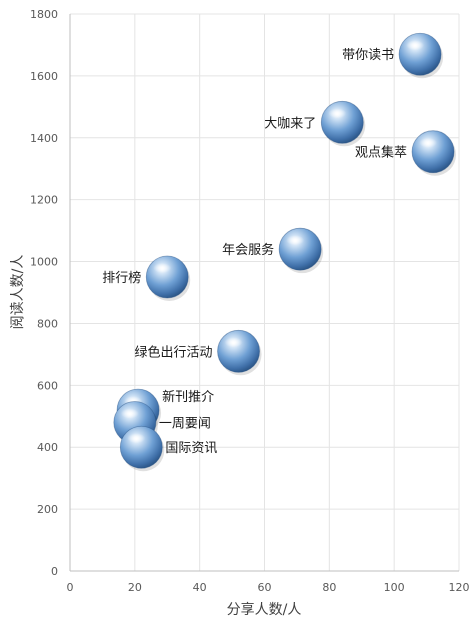 This screenshot has width=473, height=622. What do you see at coordinates (44, 262) in the screenshot?
I see `y-tick-label: 1000` at bounding box center [44, 262].